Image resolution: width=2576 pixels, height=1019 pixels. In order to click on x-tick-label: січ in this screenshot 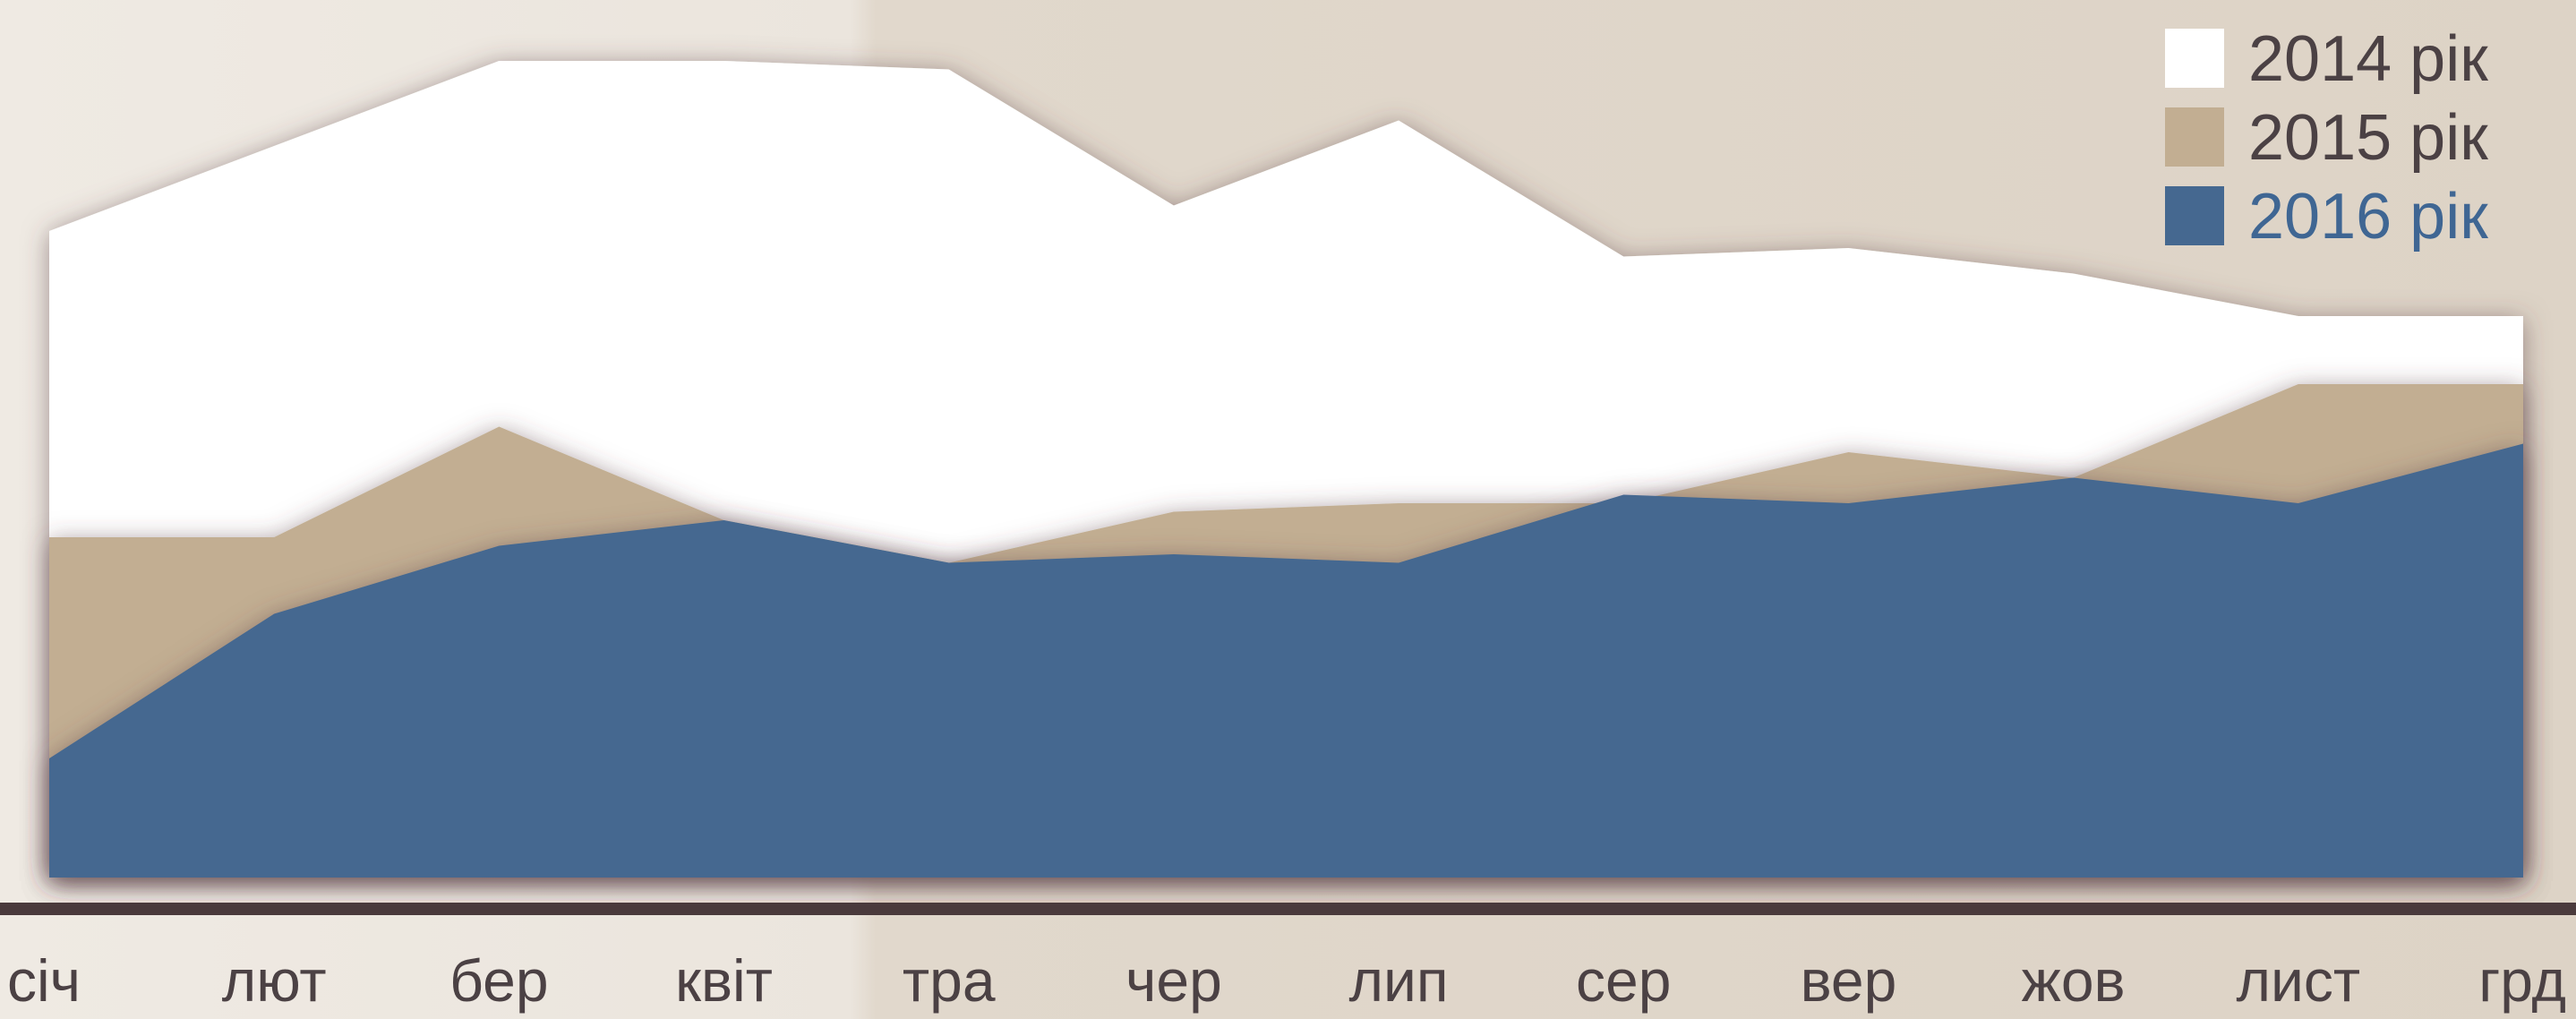, I will do `click(44, 981)`.